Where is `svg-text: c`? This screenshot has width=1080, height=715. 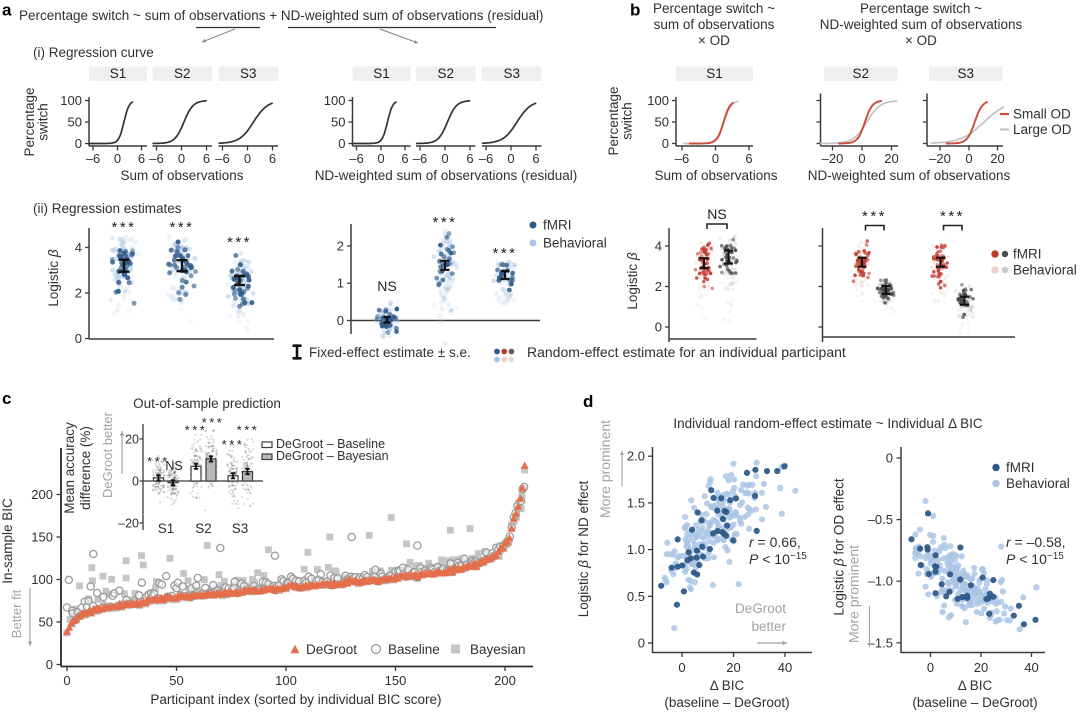 svg-text: c is located at coordinates (6, 398).